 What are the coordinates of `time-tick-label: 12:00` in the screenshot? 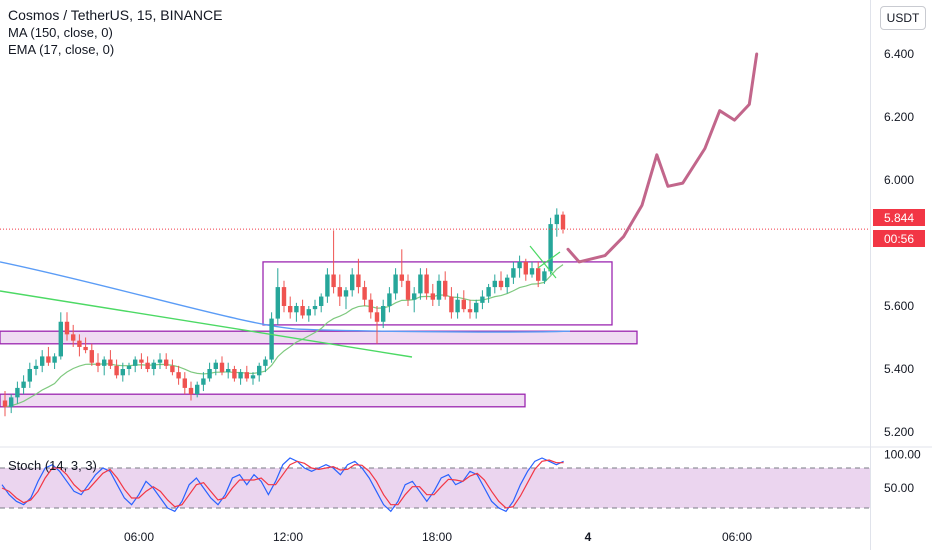 It's located at (288, 537).